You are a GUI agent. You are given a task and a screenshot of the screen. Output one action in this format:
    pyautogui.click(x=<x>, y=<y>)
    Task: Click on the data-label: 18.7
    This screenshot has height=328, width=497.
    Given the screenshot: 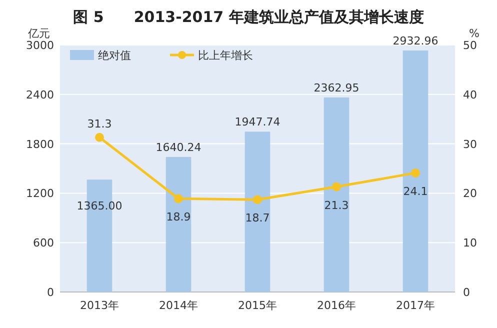 What is the action you would take?
    pyautogui.click(x=257, y=218)
    